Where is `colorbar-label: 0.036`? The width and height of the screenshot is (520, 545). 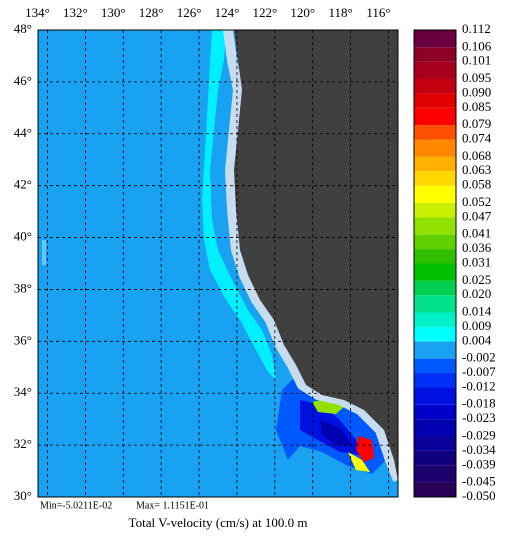
colorbar-label: 0.036 is located at coordinates (477, 247).